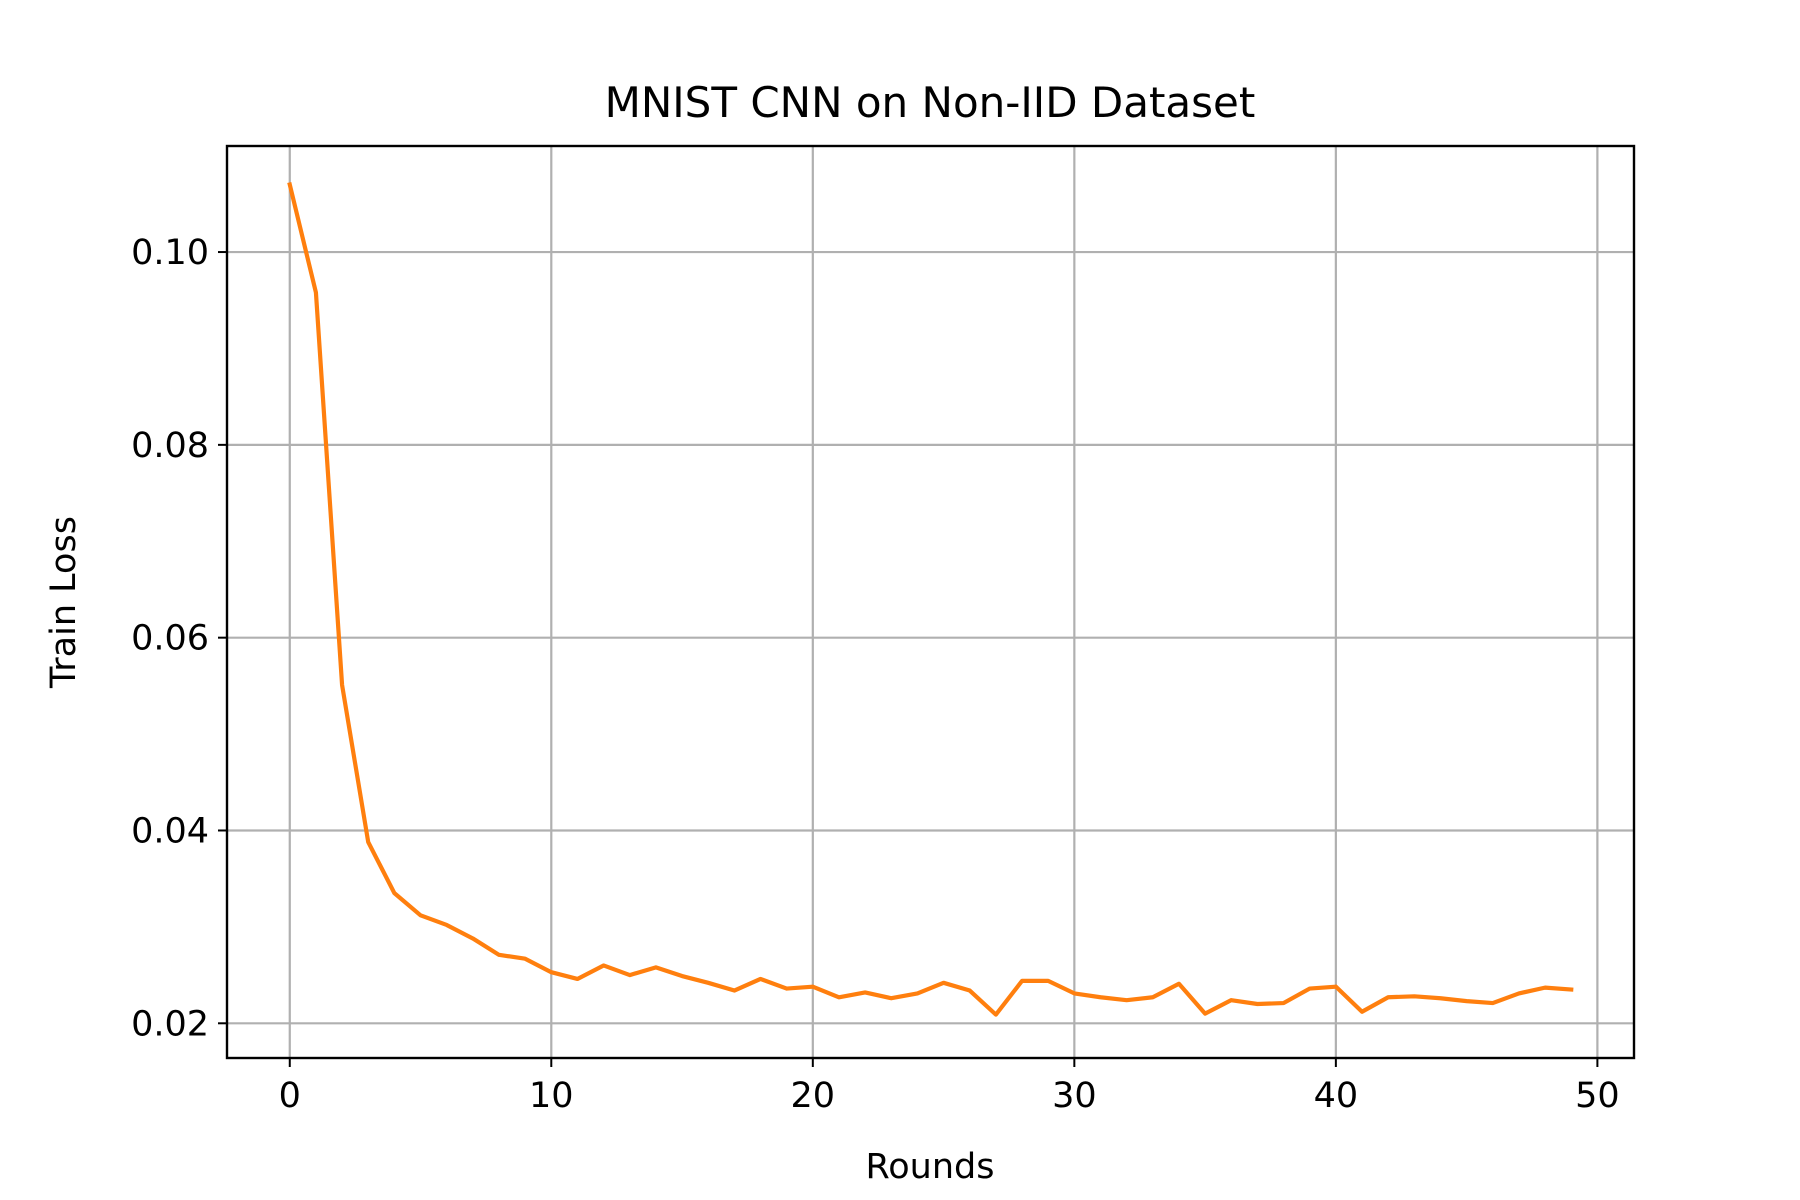  I want to click on y-tick-label: 0.10, so click(170, 253).